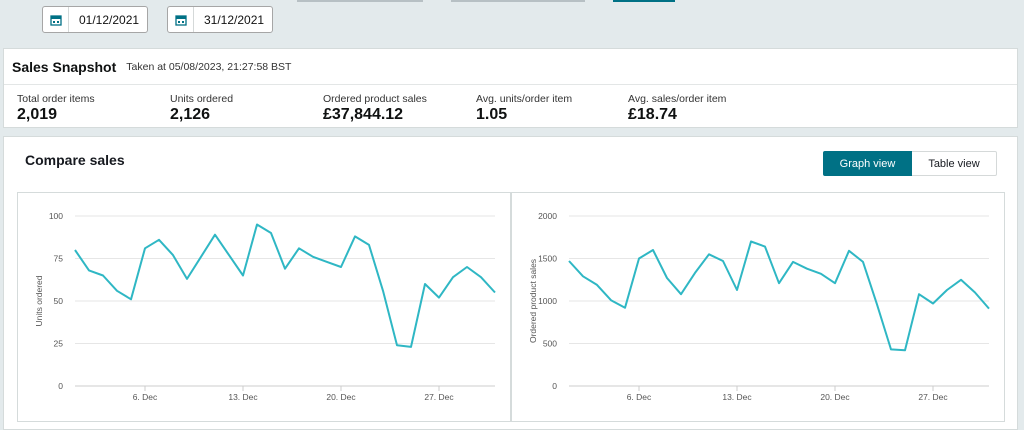 This screenshot has width=1024, height=430. I want to click on y-tick-label: 2000, so click(547, 216).